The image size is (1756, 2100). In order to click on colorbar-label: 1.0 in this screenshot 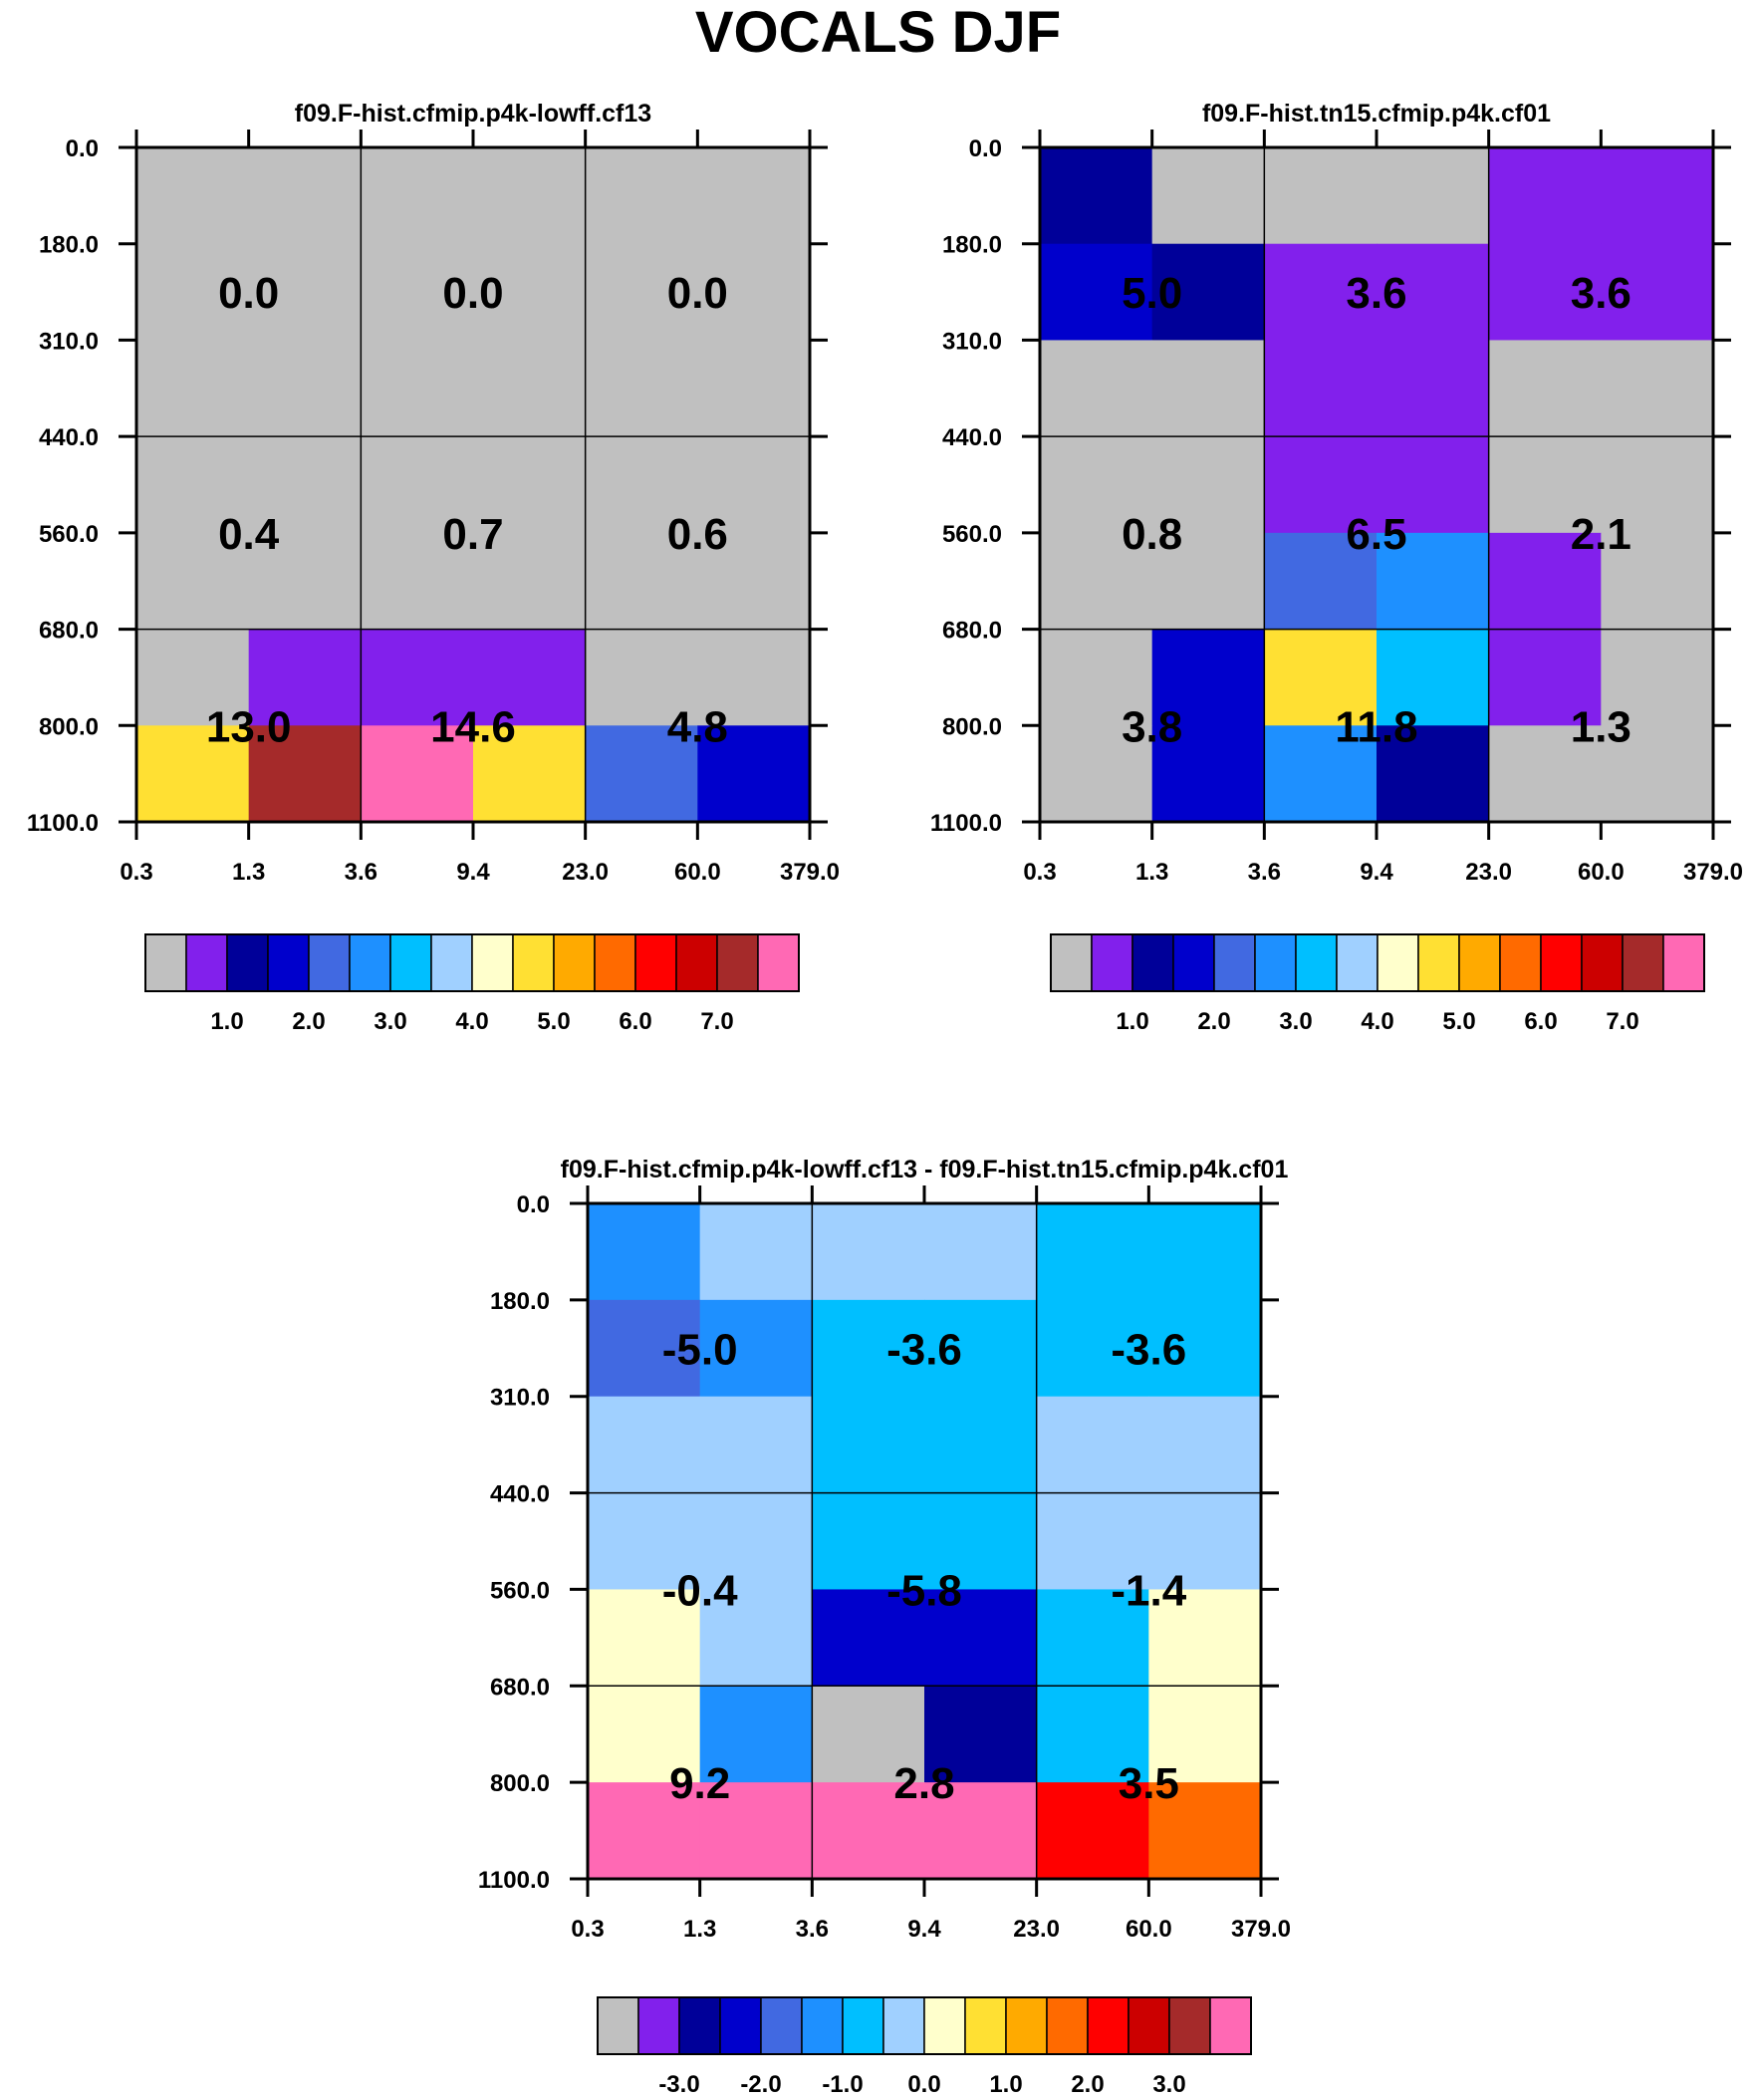, I will do `click(1005, 2083)`.